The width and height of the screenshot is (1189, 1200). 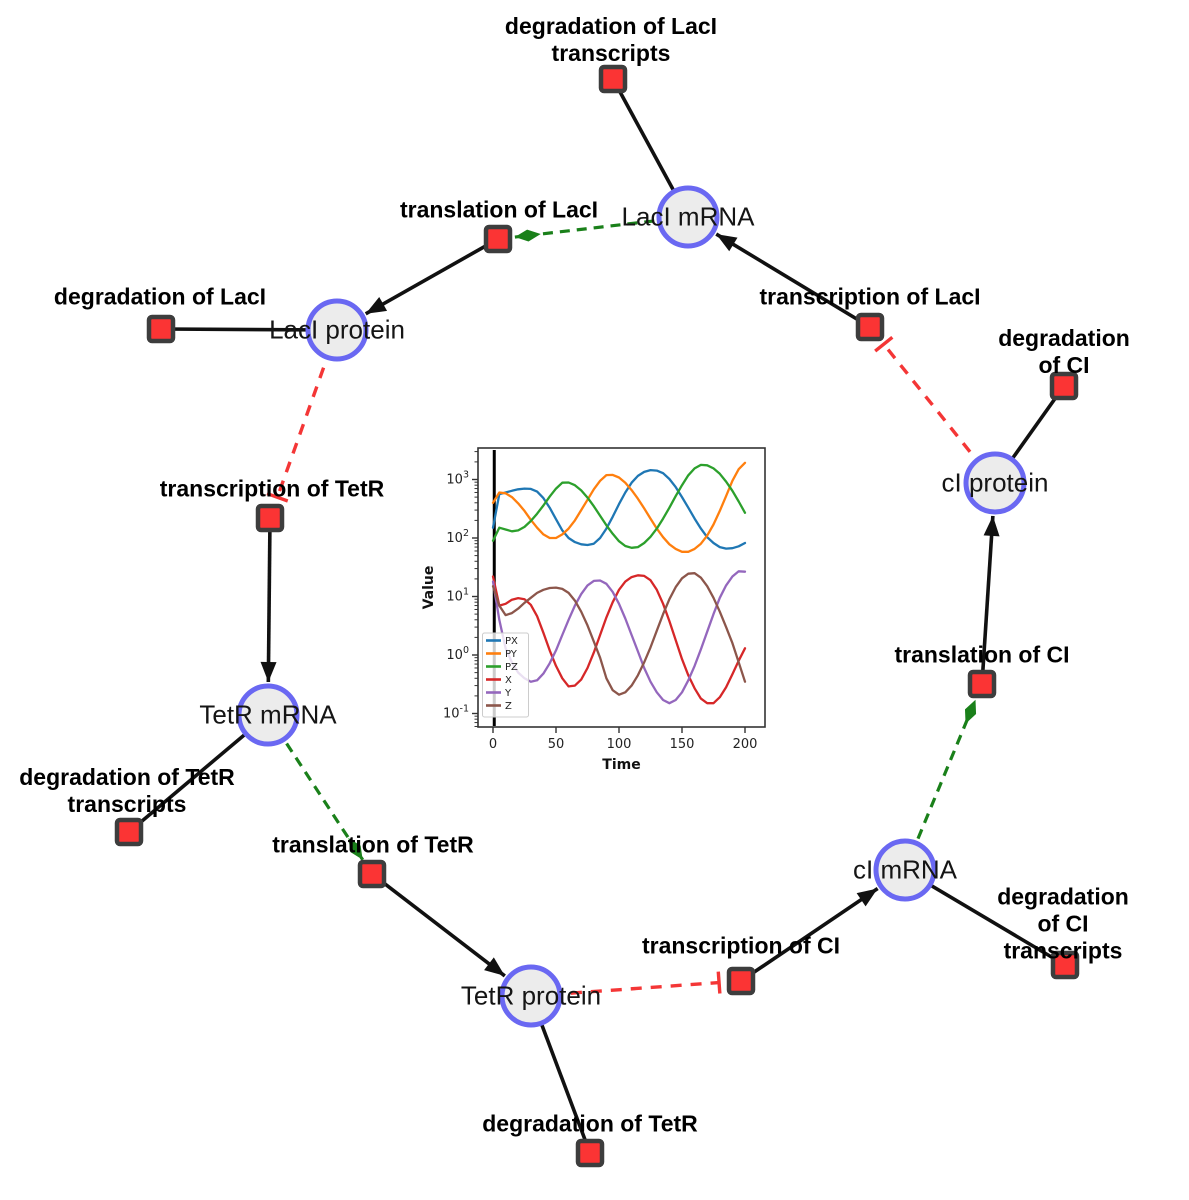 I want to click on legend-label-X: X, so click(x=508, y=680).